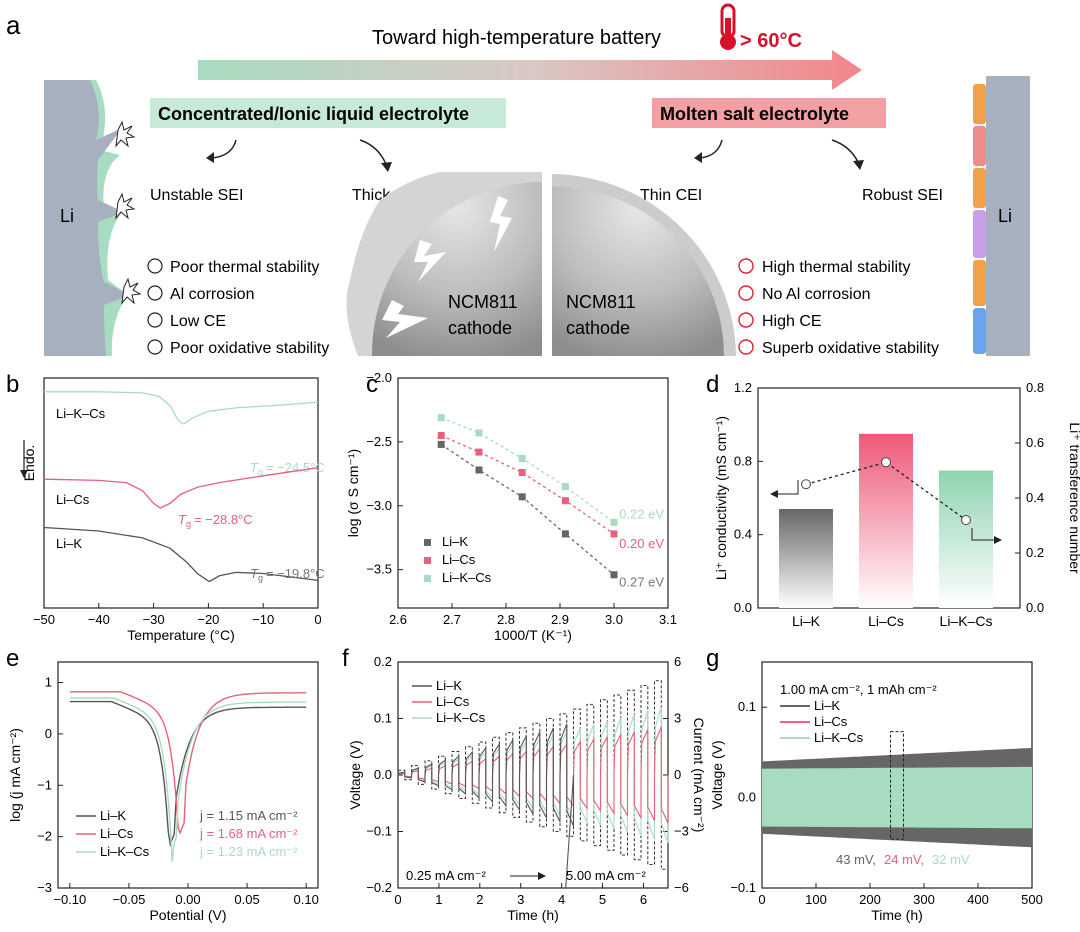 This screenshot has height=932, width=1080. I want to click on series-label: Li–K, so click(69, 543).